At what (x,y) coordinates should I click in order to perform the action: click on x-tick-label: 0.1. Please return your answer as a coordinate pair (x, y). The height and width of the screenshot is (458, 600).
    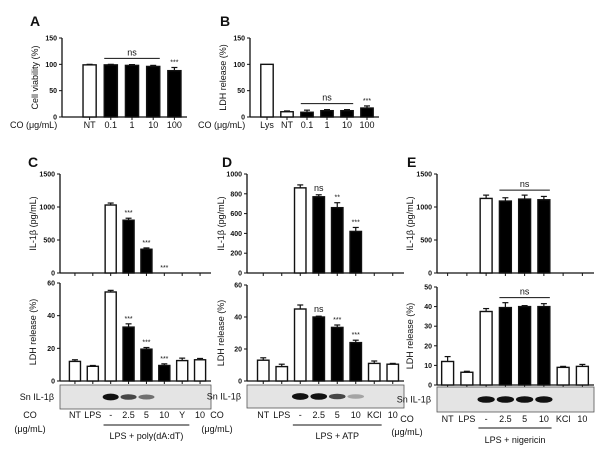
    Looking at the image, I should click on (307, 125).